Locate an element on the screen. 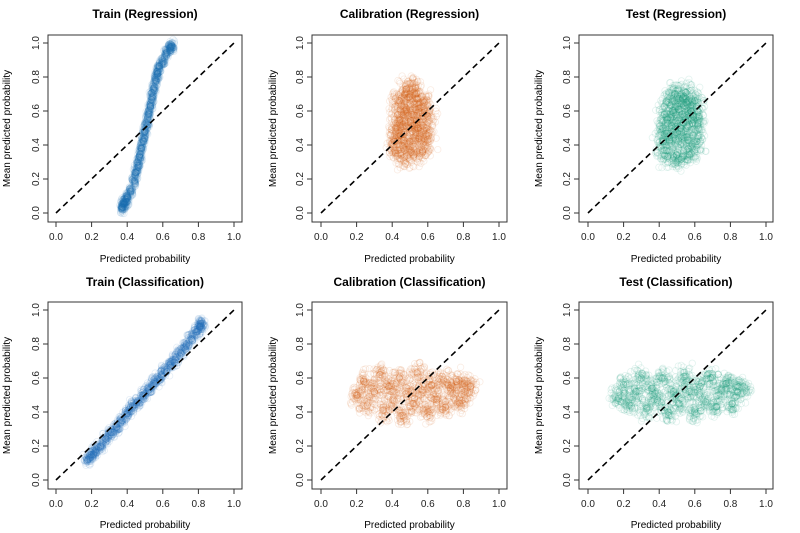 The image size is (800, 533). panel-title: Test (Regression) is located at coordinates (676, 14).